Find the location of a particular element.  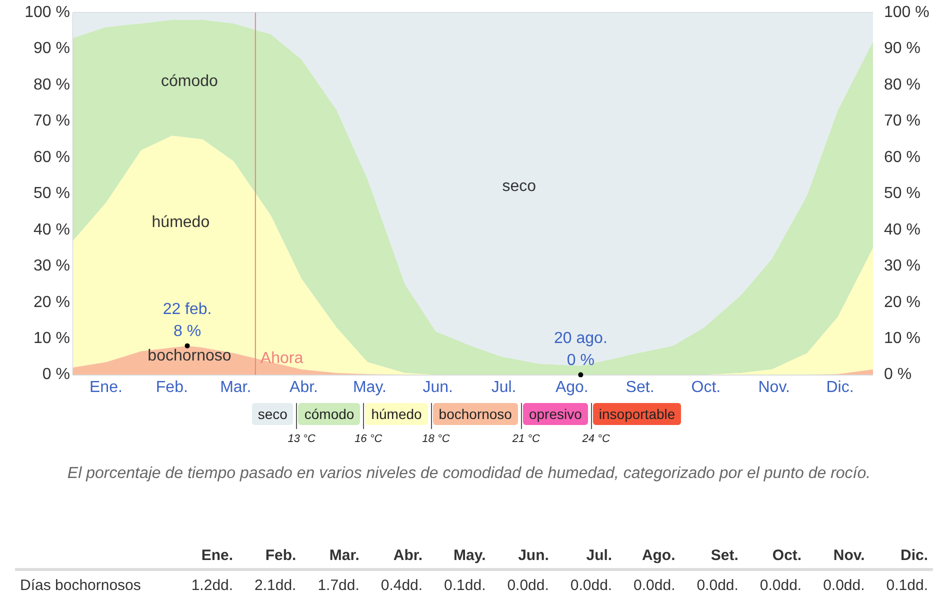

y2-tick-label: 90 % is located at coordinates (902, 49).